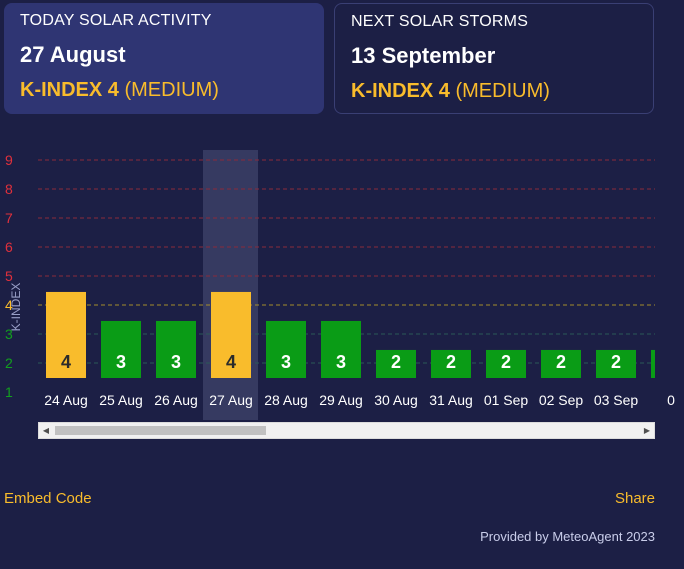 This screenshot has width=684, height=569. Describe the element at coordinates (231, 400) in the screenshot. I see `x-tick-label: 27 Aug` at that location.